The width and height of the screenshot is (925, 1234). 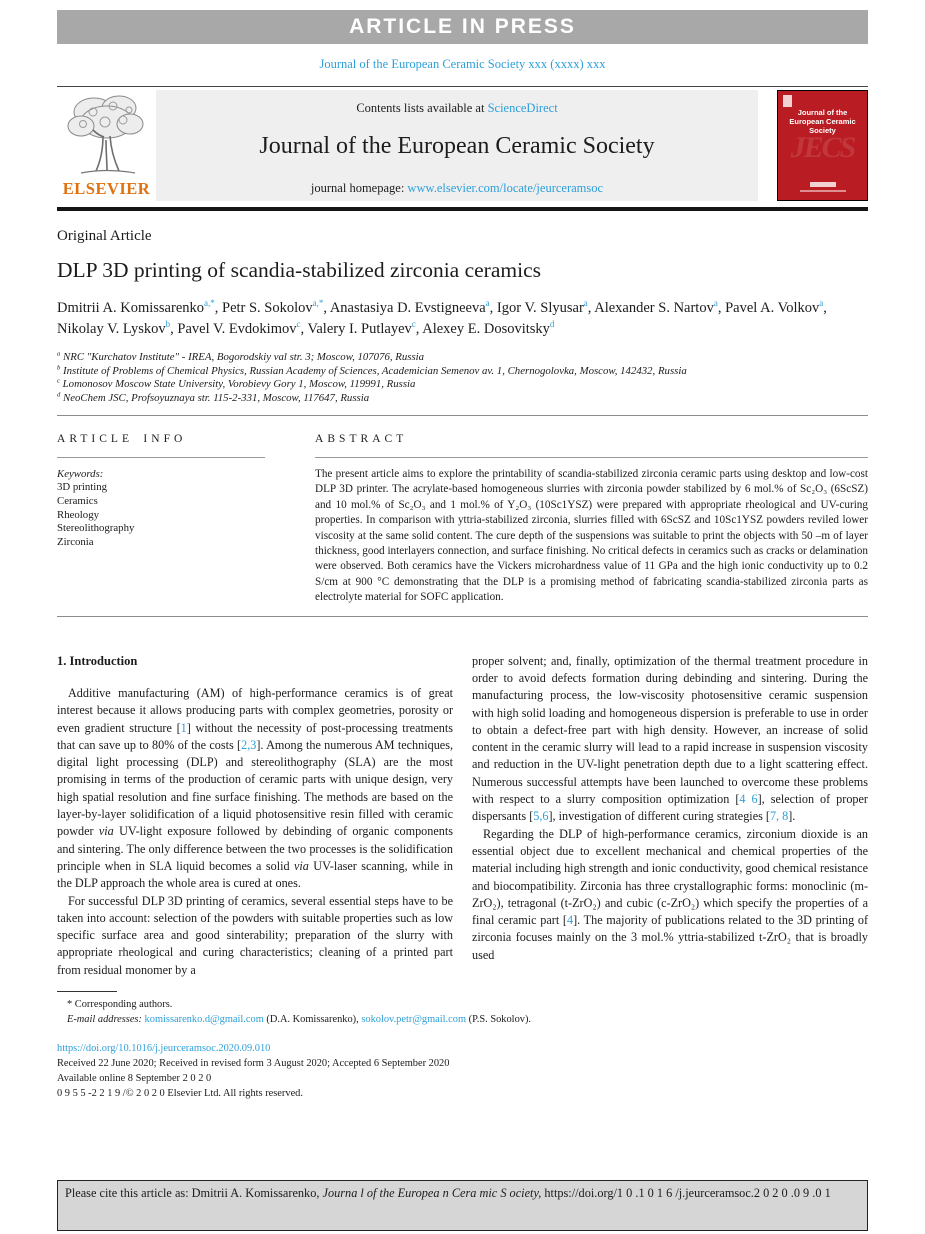 I want to click on cover-watermark: JECS, so click(x=823, y=147).